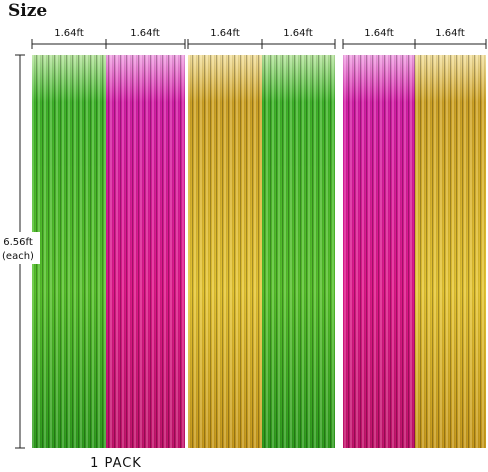 The width and height of the screenshot is (488, 472). What do you see at coordinates (18, 242) in the screenshot?
I see `height-label: 6.56ft` at bounding box center [18, 242].